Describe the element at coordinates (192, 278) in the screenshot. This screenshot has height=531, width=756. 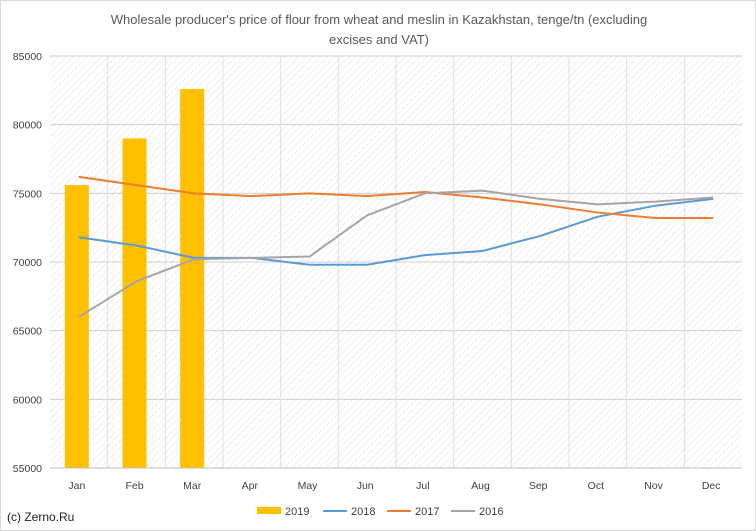
I see `bar-2019-mar` at that location.